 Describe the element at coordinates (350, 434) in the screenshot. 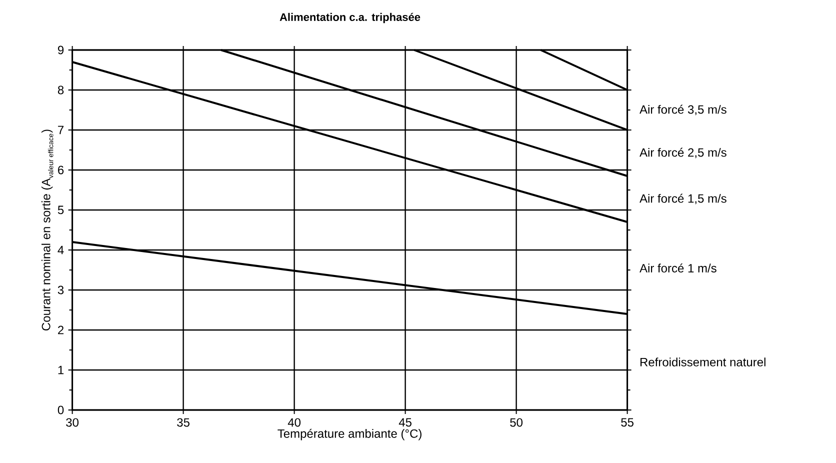

I see `x-axis-title: Température ambiante (°C)` at that location.